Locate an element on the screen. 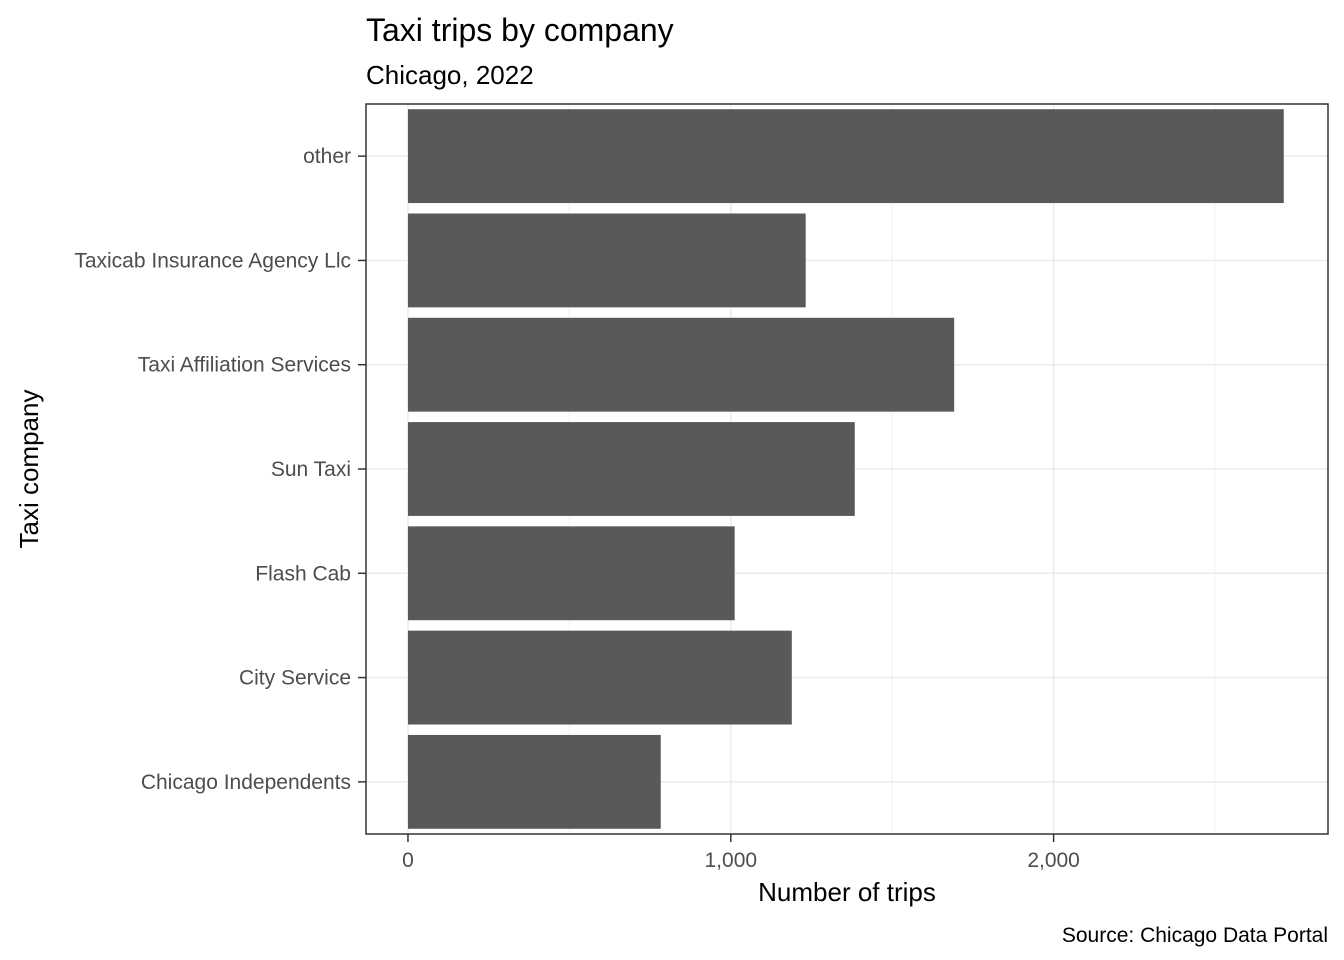 The width and height of the screenshot is (1344, 960). y-tick-label: City Service is located at coordinates (295, 678).